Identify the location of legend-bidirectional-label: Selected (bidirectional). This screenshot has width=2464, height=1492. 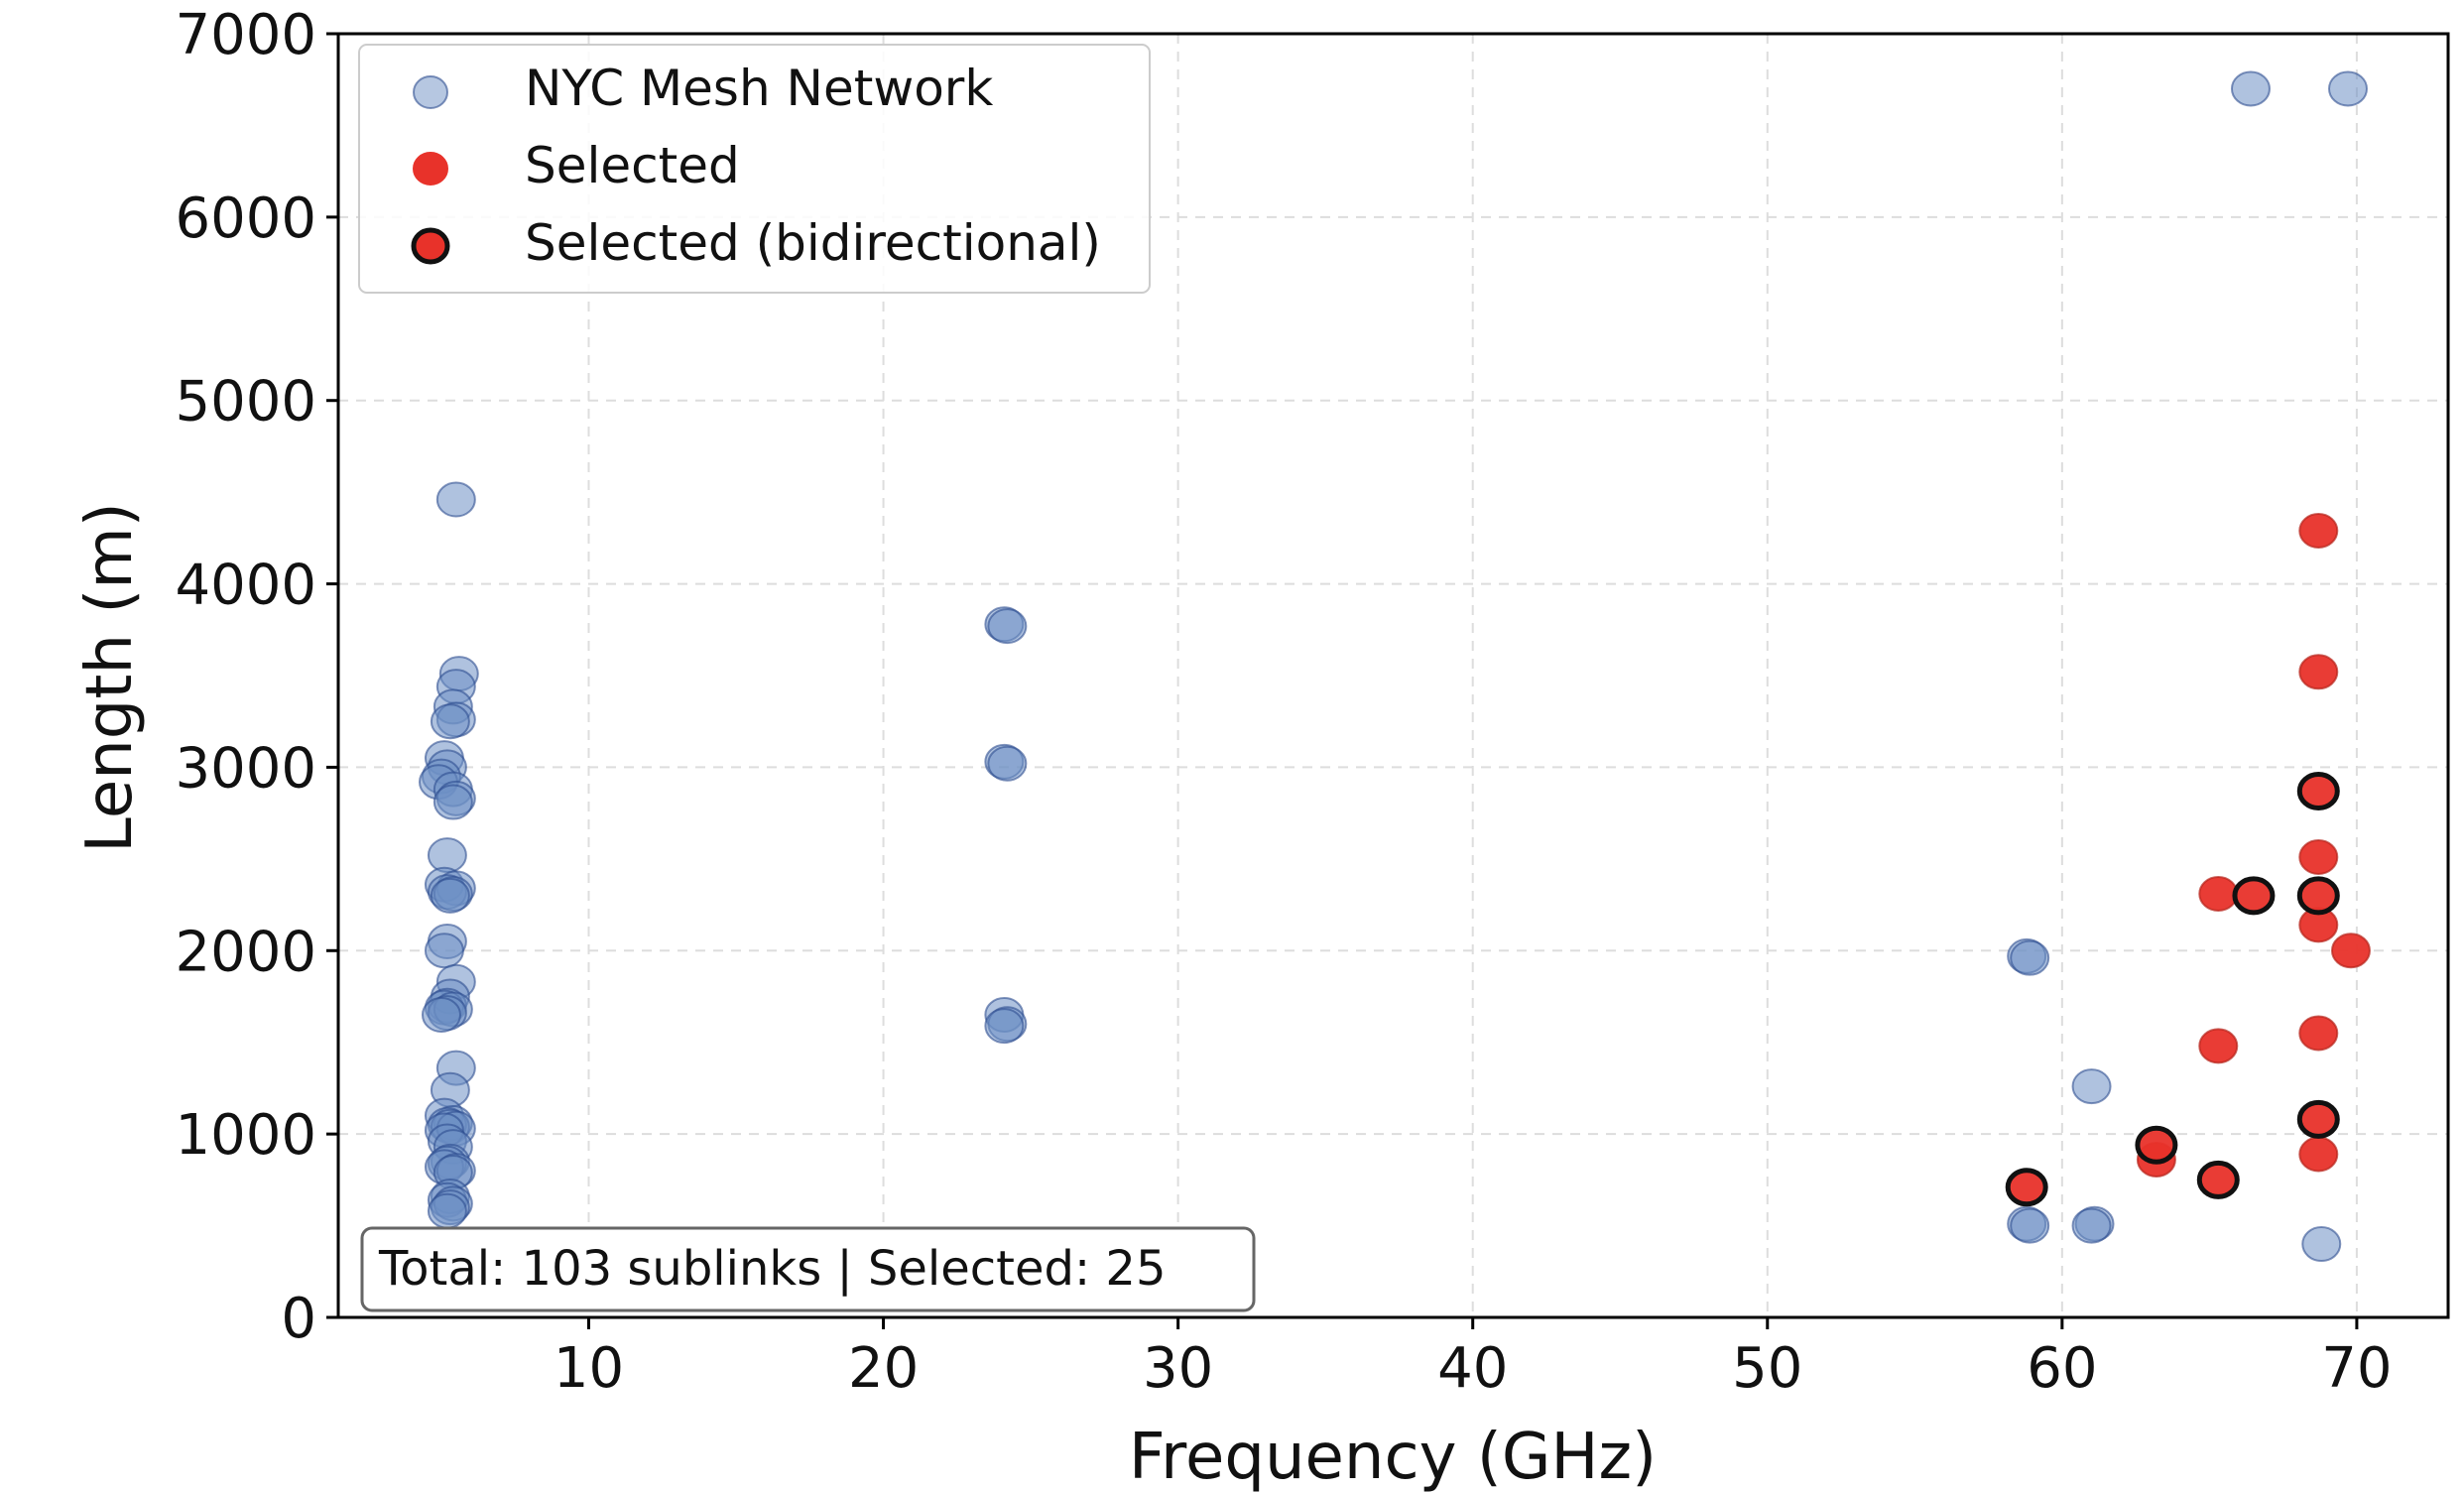
(813, 243).